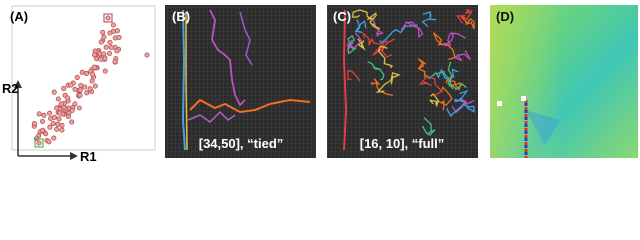 The height and width of the screenshot is (240, 640). I want to click on panel-label: (C), so click(342, 16).